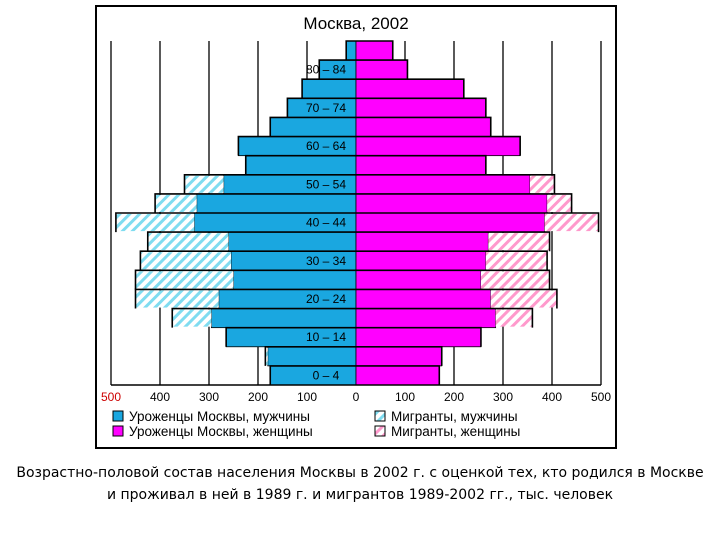  Describe the element at coordinates (111, 397) in the screenshot. I see `x-tick-label: 500` at that location.